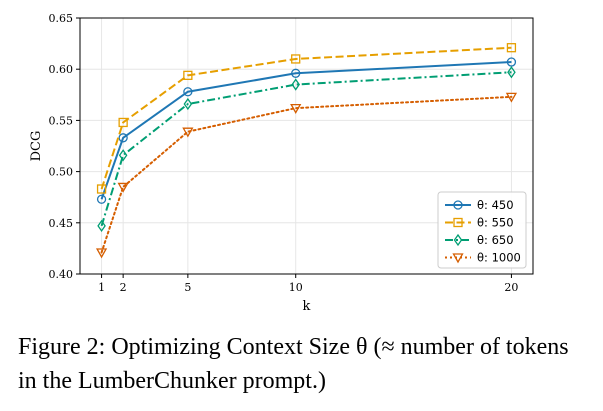 This screenshot has height=411, width=603. I want to click on legend-label: θ: 450, so click(495, 205).